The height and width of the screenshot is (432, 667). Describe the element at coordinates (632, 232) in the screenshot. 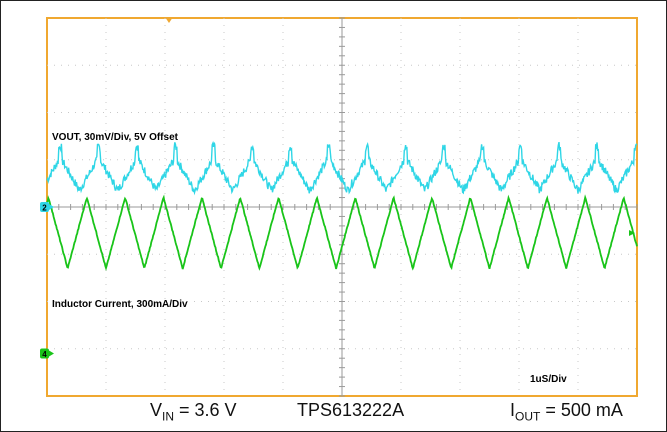

I see `trigger-level-marker` at that location.